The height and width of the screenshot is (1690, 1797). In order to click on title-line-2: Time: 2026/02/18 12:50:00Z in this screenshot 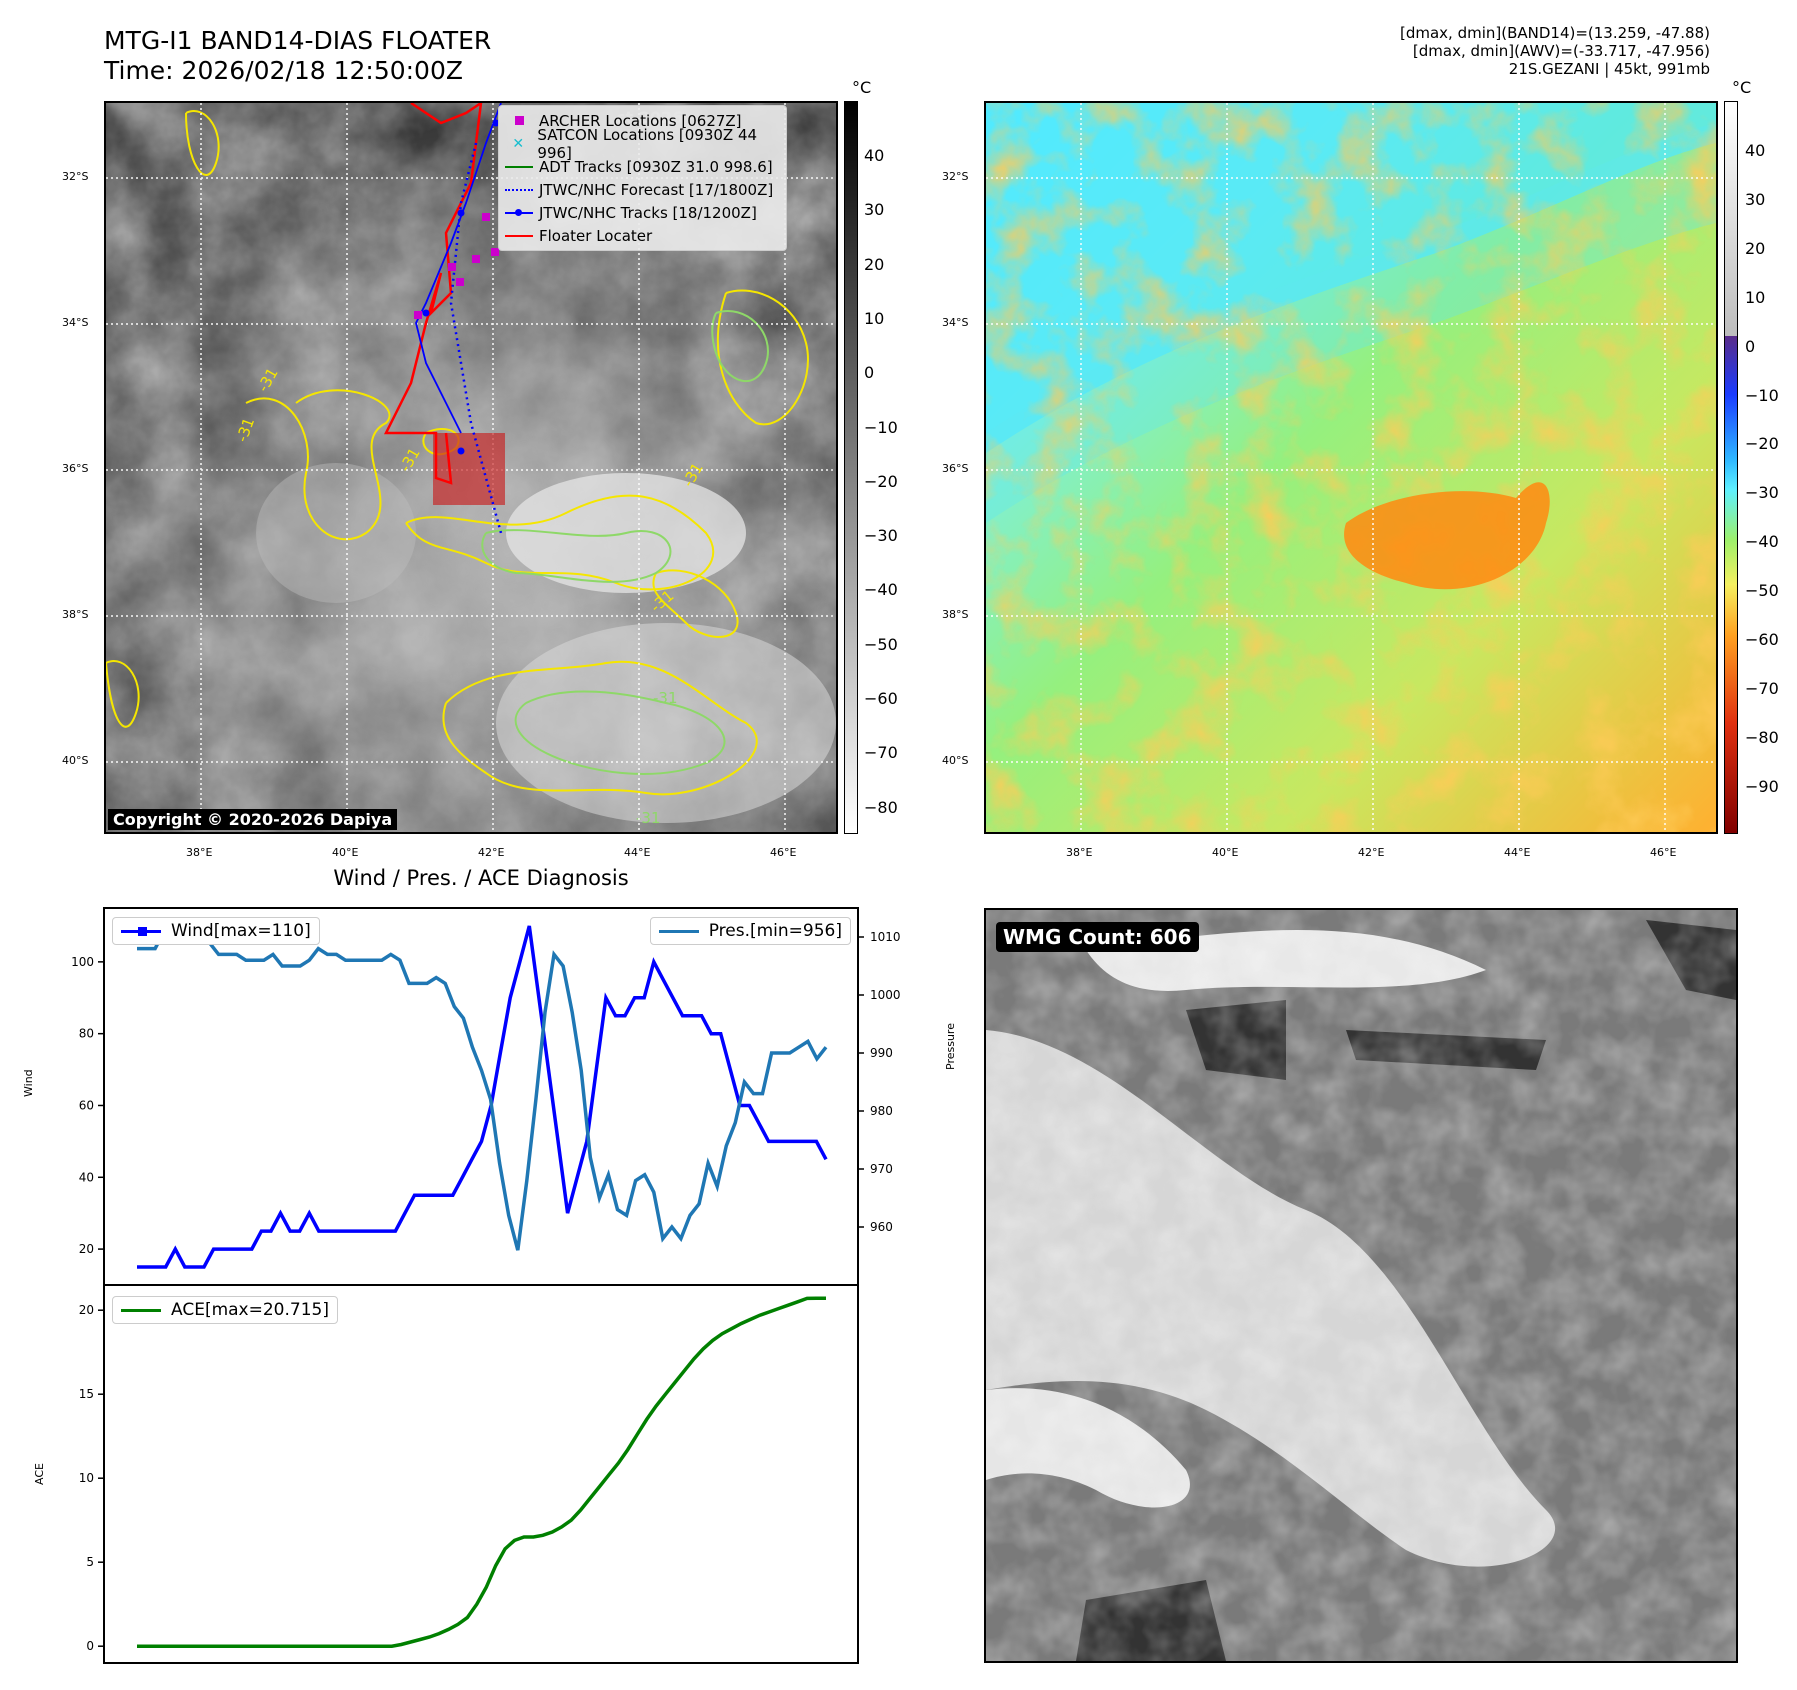, I will do `click(283, 70)`.